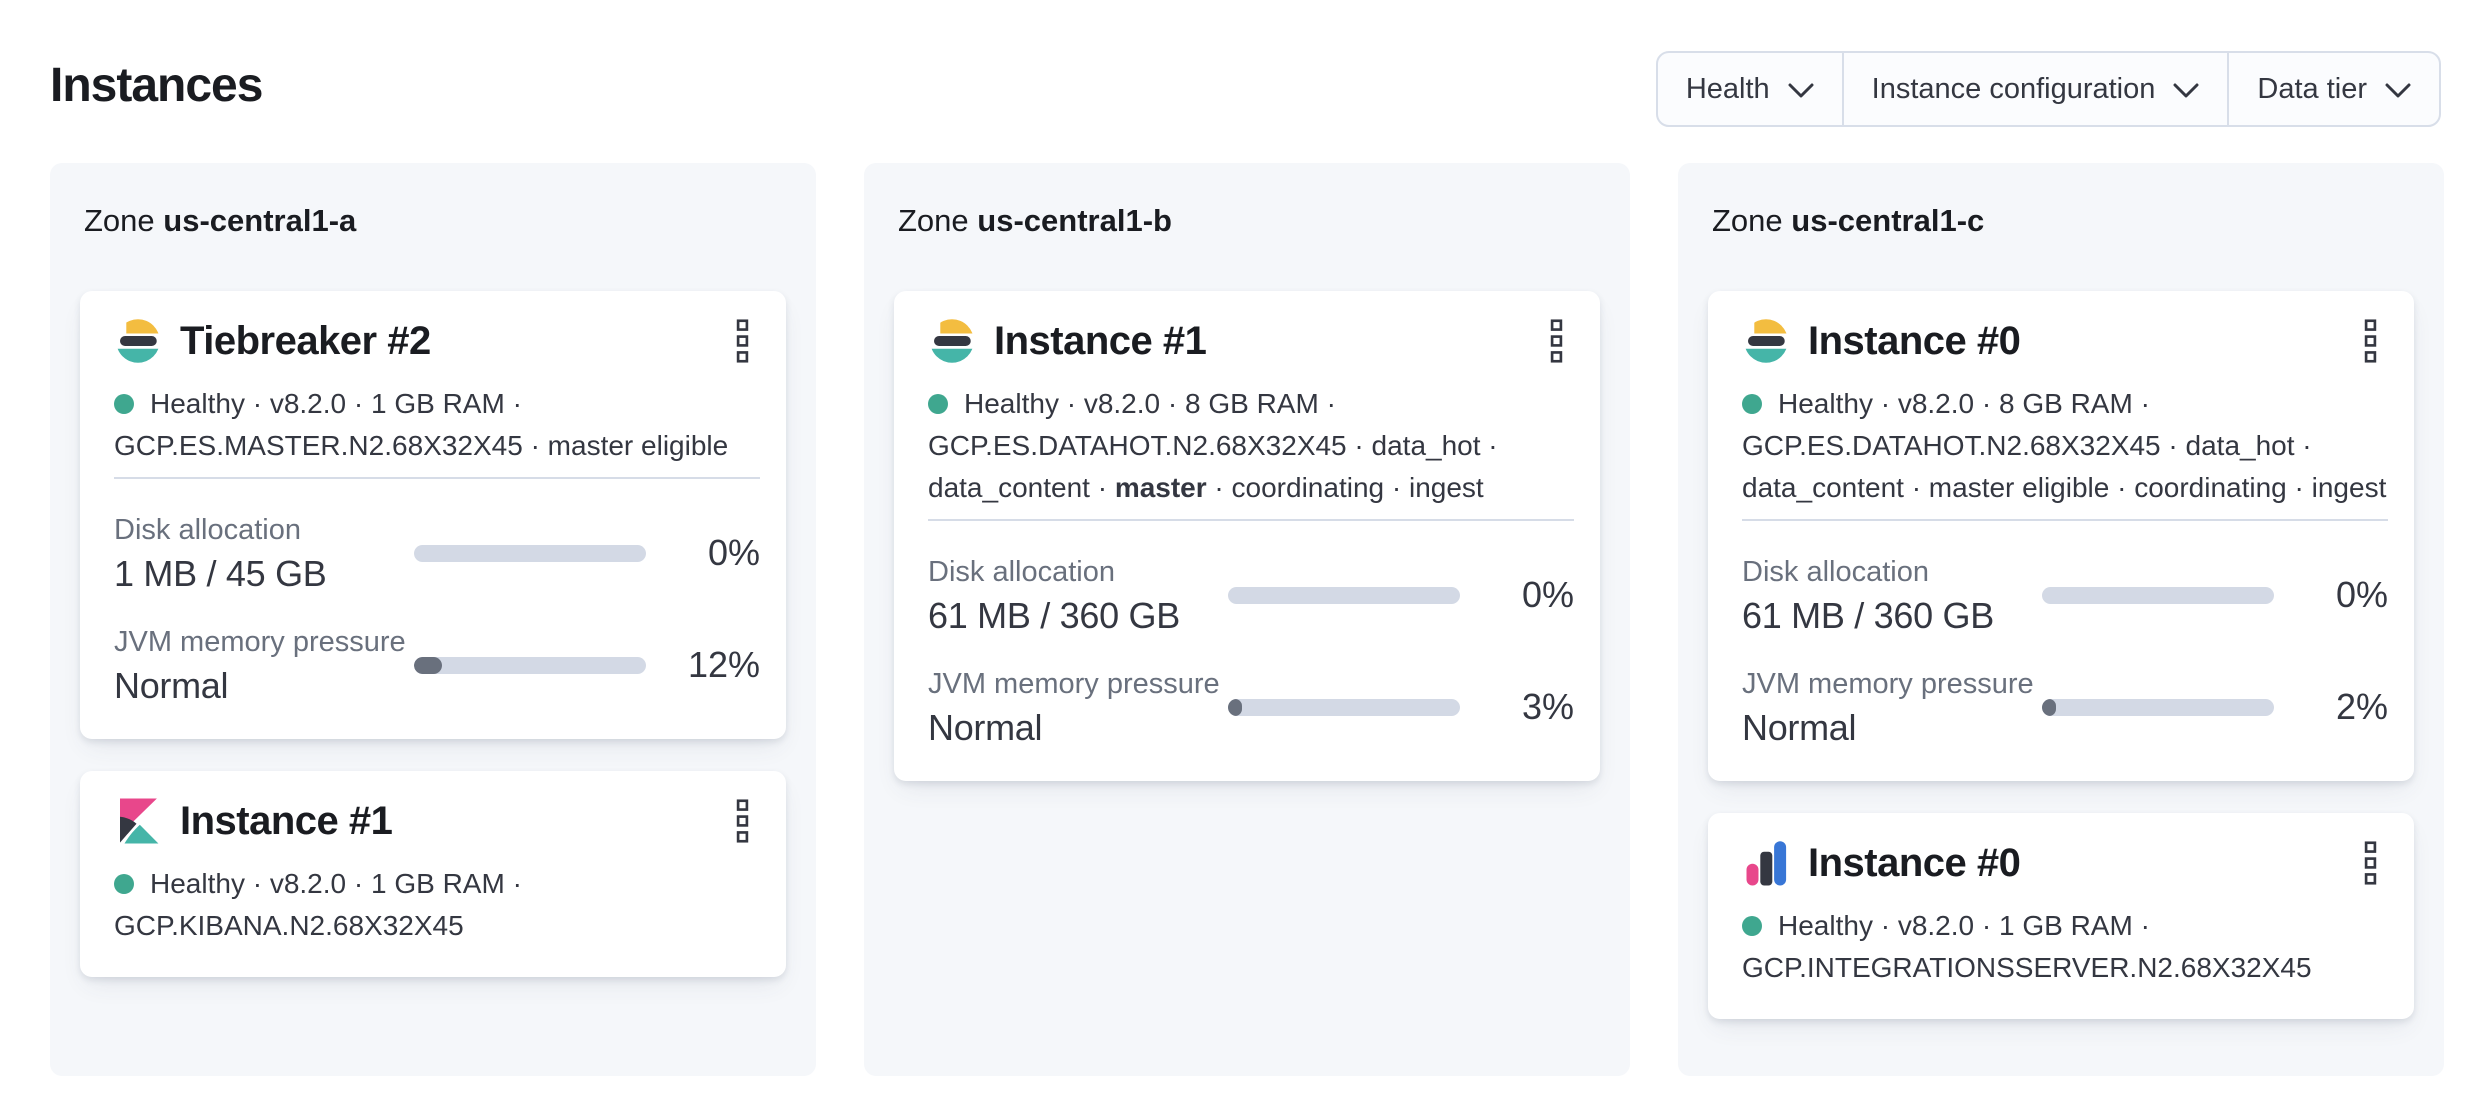 The width and height of the screenshot is (2490, 1102). I want to click on filter-health-button: Health, so click(1750, 89).